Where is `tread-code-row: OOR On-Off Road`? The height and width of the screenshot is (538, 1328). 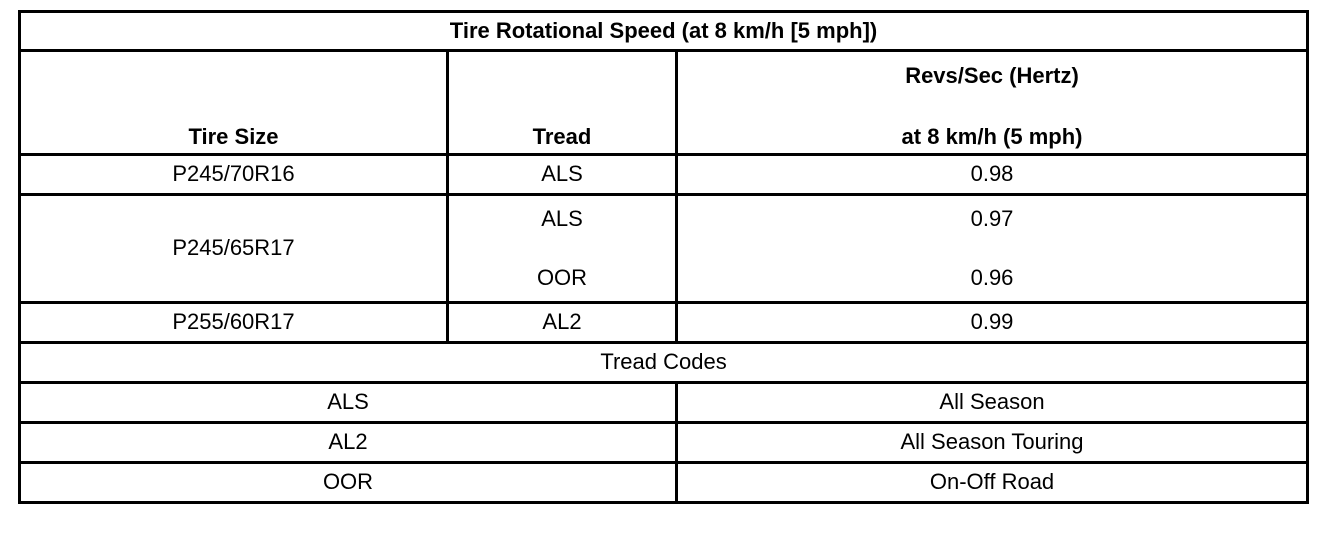 tread-code-row: OOR On-Off Road is located at coordinates (664, 482).